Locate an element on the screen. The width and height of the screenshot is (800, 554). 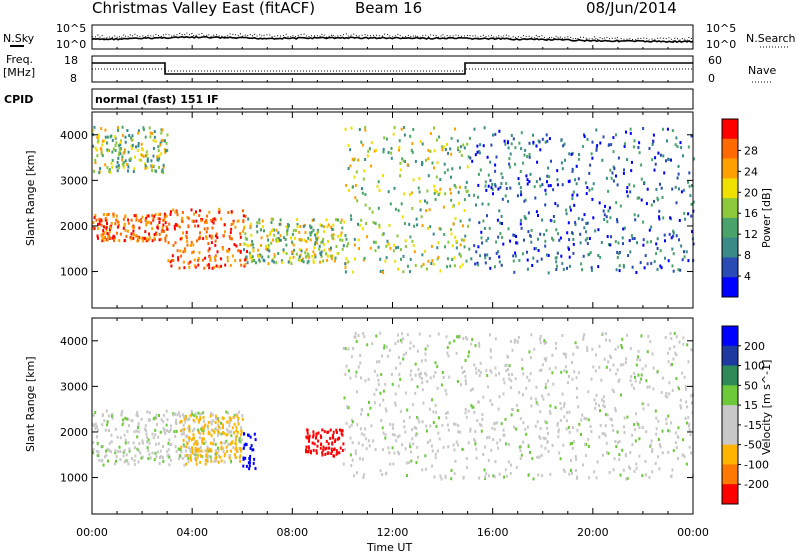
nave-label: Nave is located at coordinates (762, 70).